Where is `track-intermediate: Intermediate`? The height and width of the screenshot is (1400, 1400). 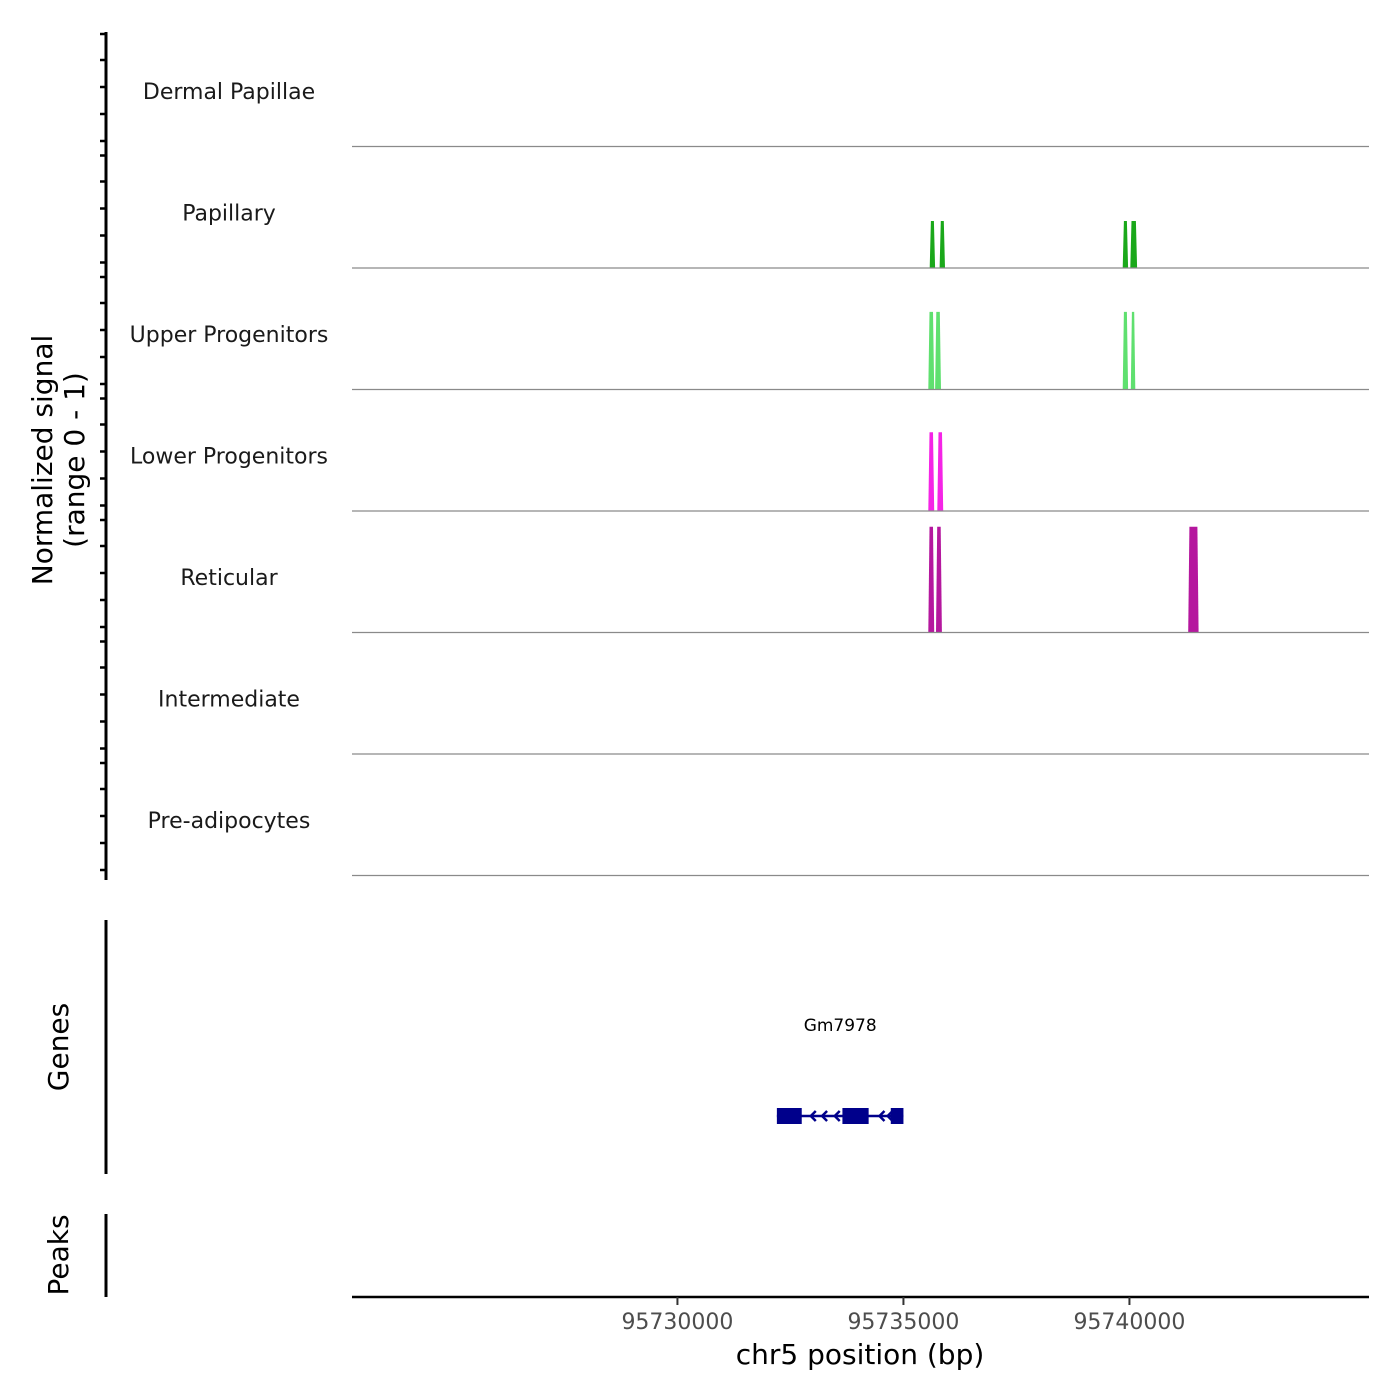 track-intermediate: Intermediate is located at coordinates (763, 672).